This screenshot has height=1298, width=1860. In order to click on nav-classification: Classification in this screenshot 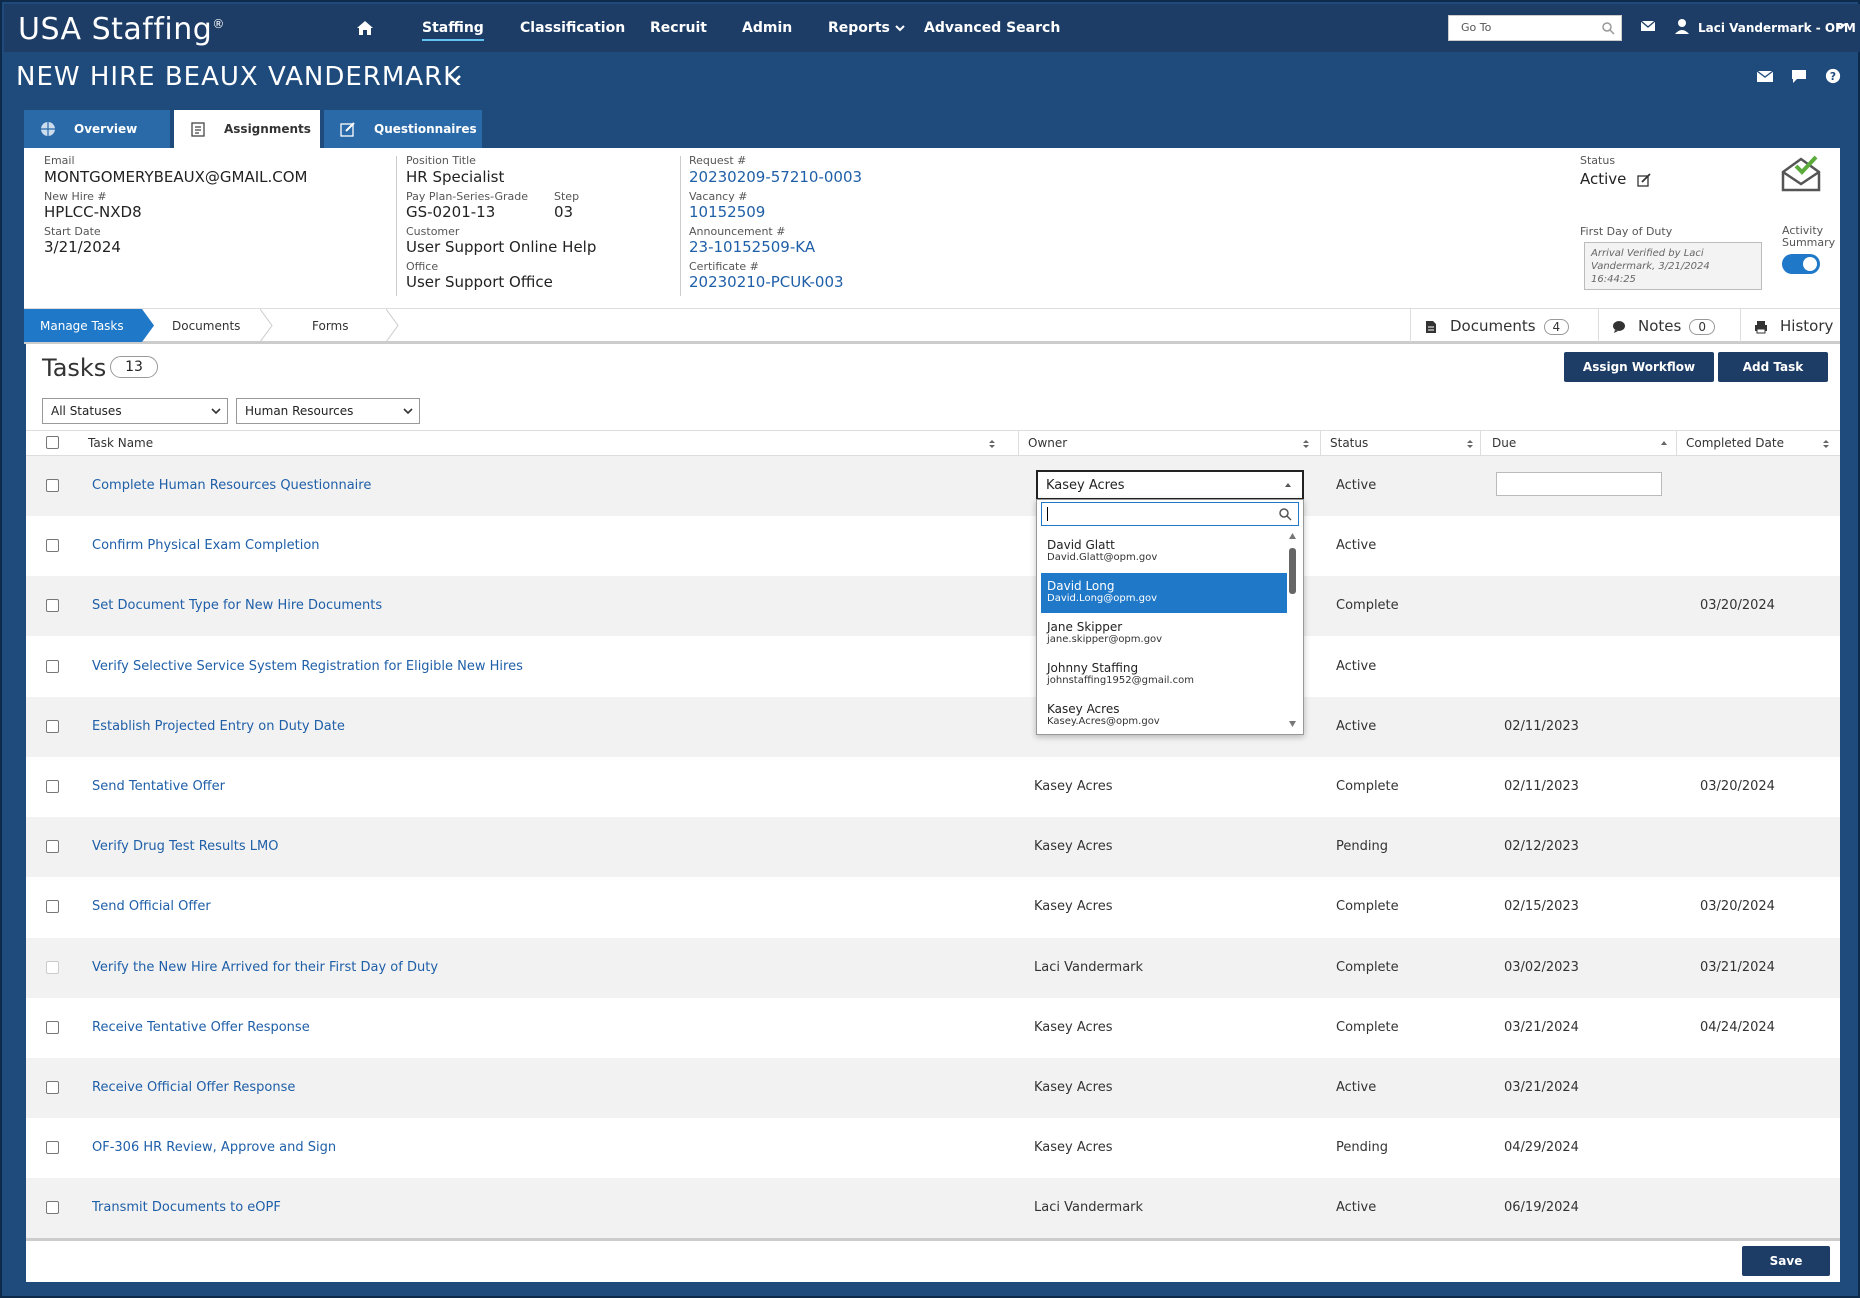, I will do `click(573, 28)`.